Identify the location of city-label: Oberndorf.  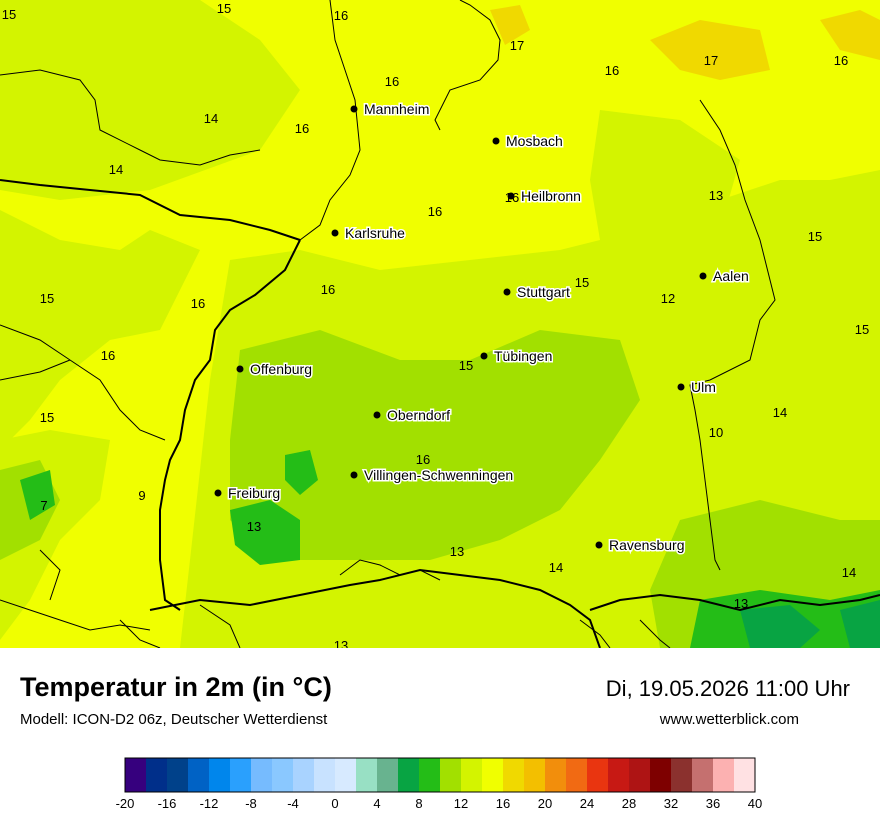
(418, 415).